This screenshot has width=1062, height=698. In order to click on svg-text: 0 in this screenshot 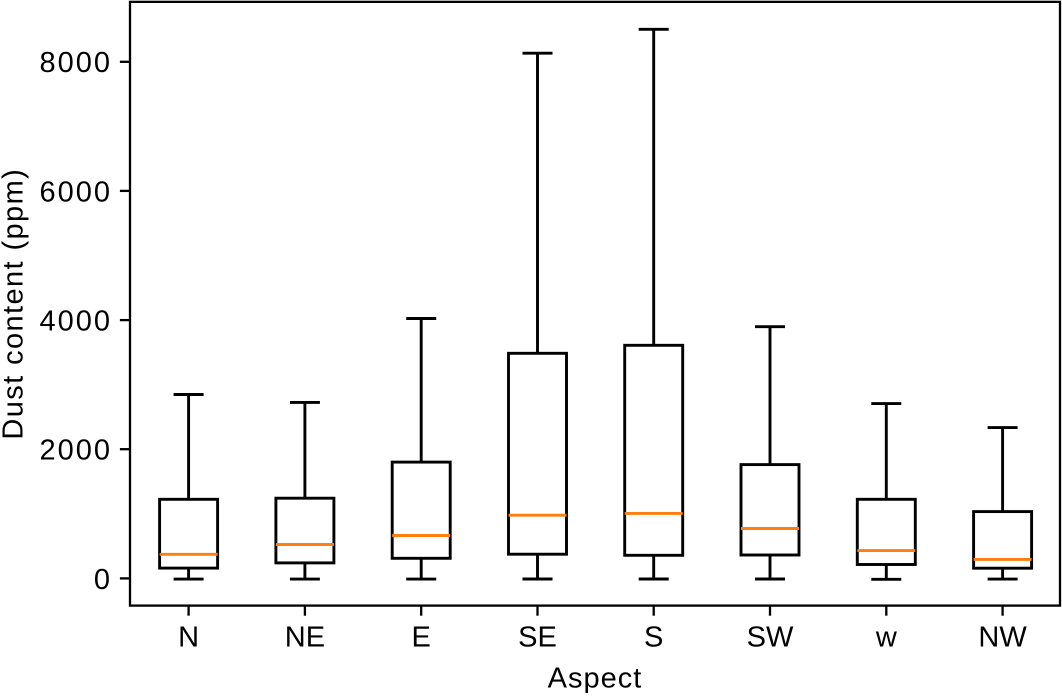, I will do `click(103, 580)`.